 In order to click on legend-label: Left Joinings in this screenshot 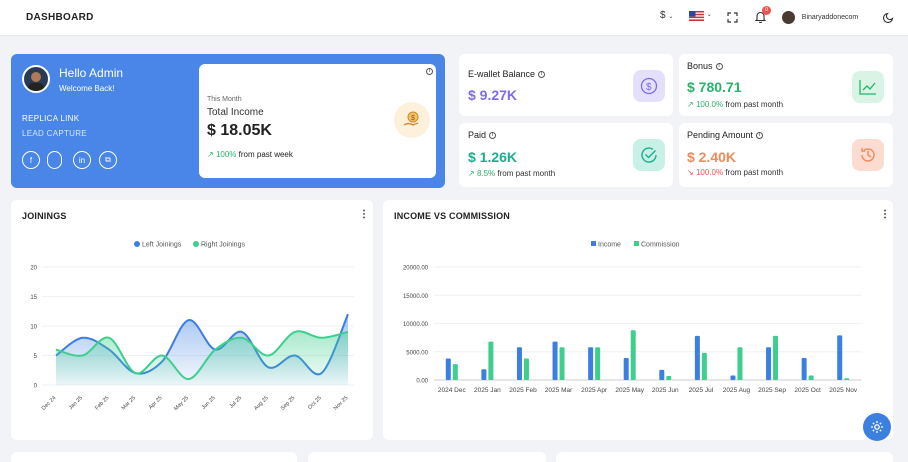, I will do `click(162, 245)`.